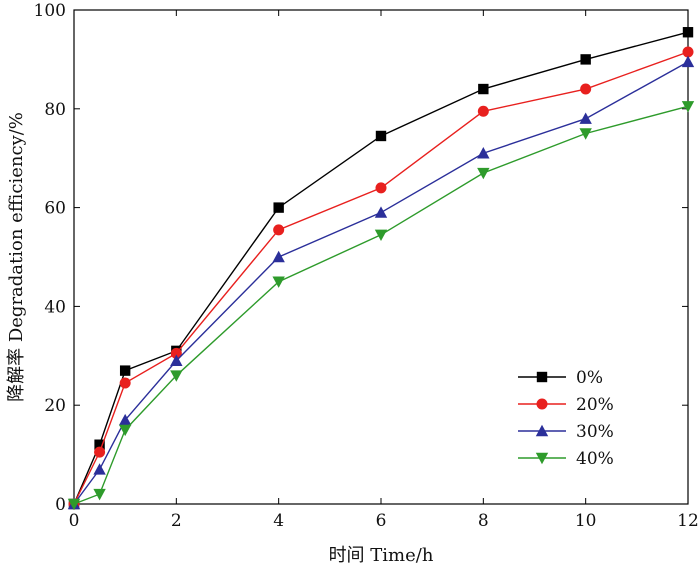 The width and height of the screenshot is (700, 571). I want to click on x-tick-label: 0, so click(74, 521).